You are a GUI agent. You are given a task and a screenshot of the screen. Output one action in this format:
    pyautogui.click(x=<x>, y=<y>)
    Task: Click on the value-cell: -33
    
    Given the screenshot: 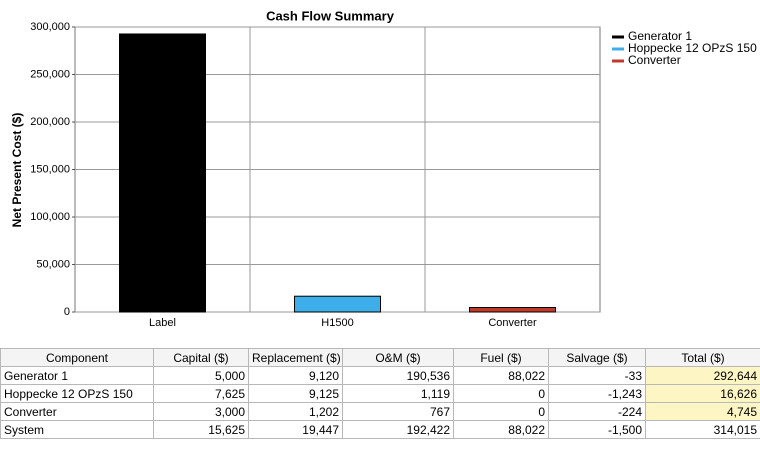 What is the action you would take?
    pyautogui.click(x=597, y=375)
    